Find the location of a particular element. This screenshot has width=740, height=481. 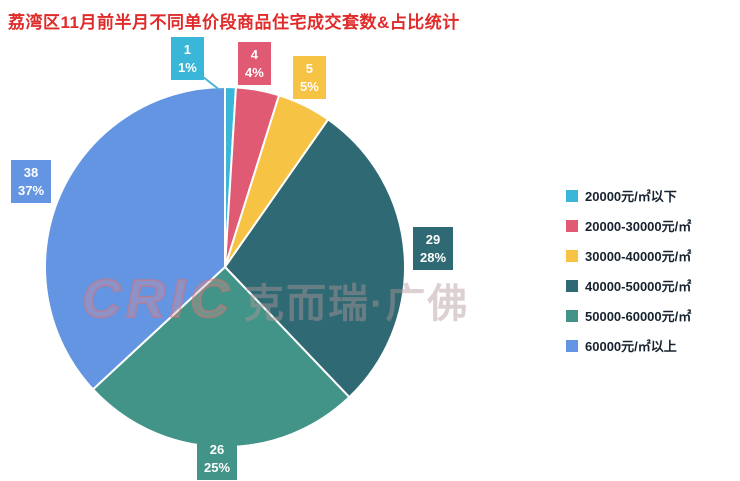

slice-label-40000-50000: 29 28% is located at coordinates (433, 249).